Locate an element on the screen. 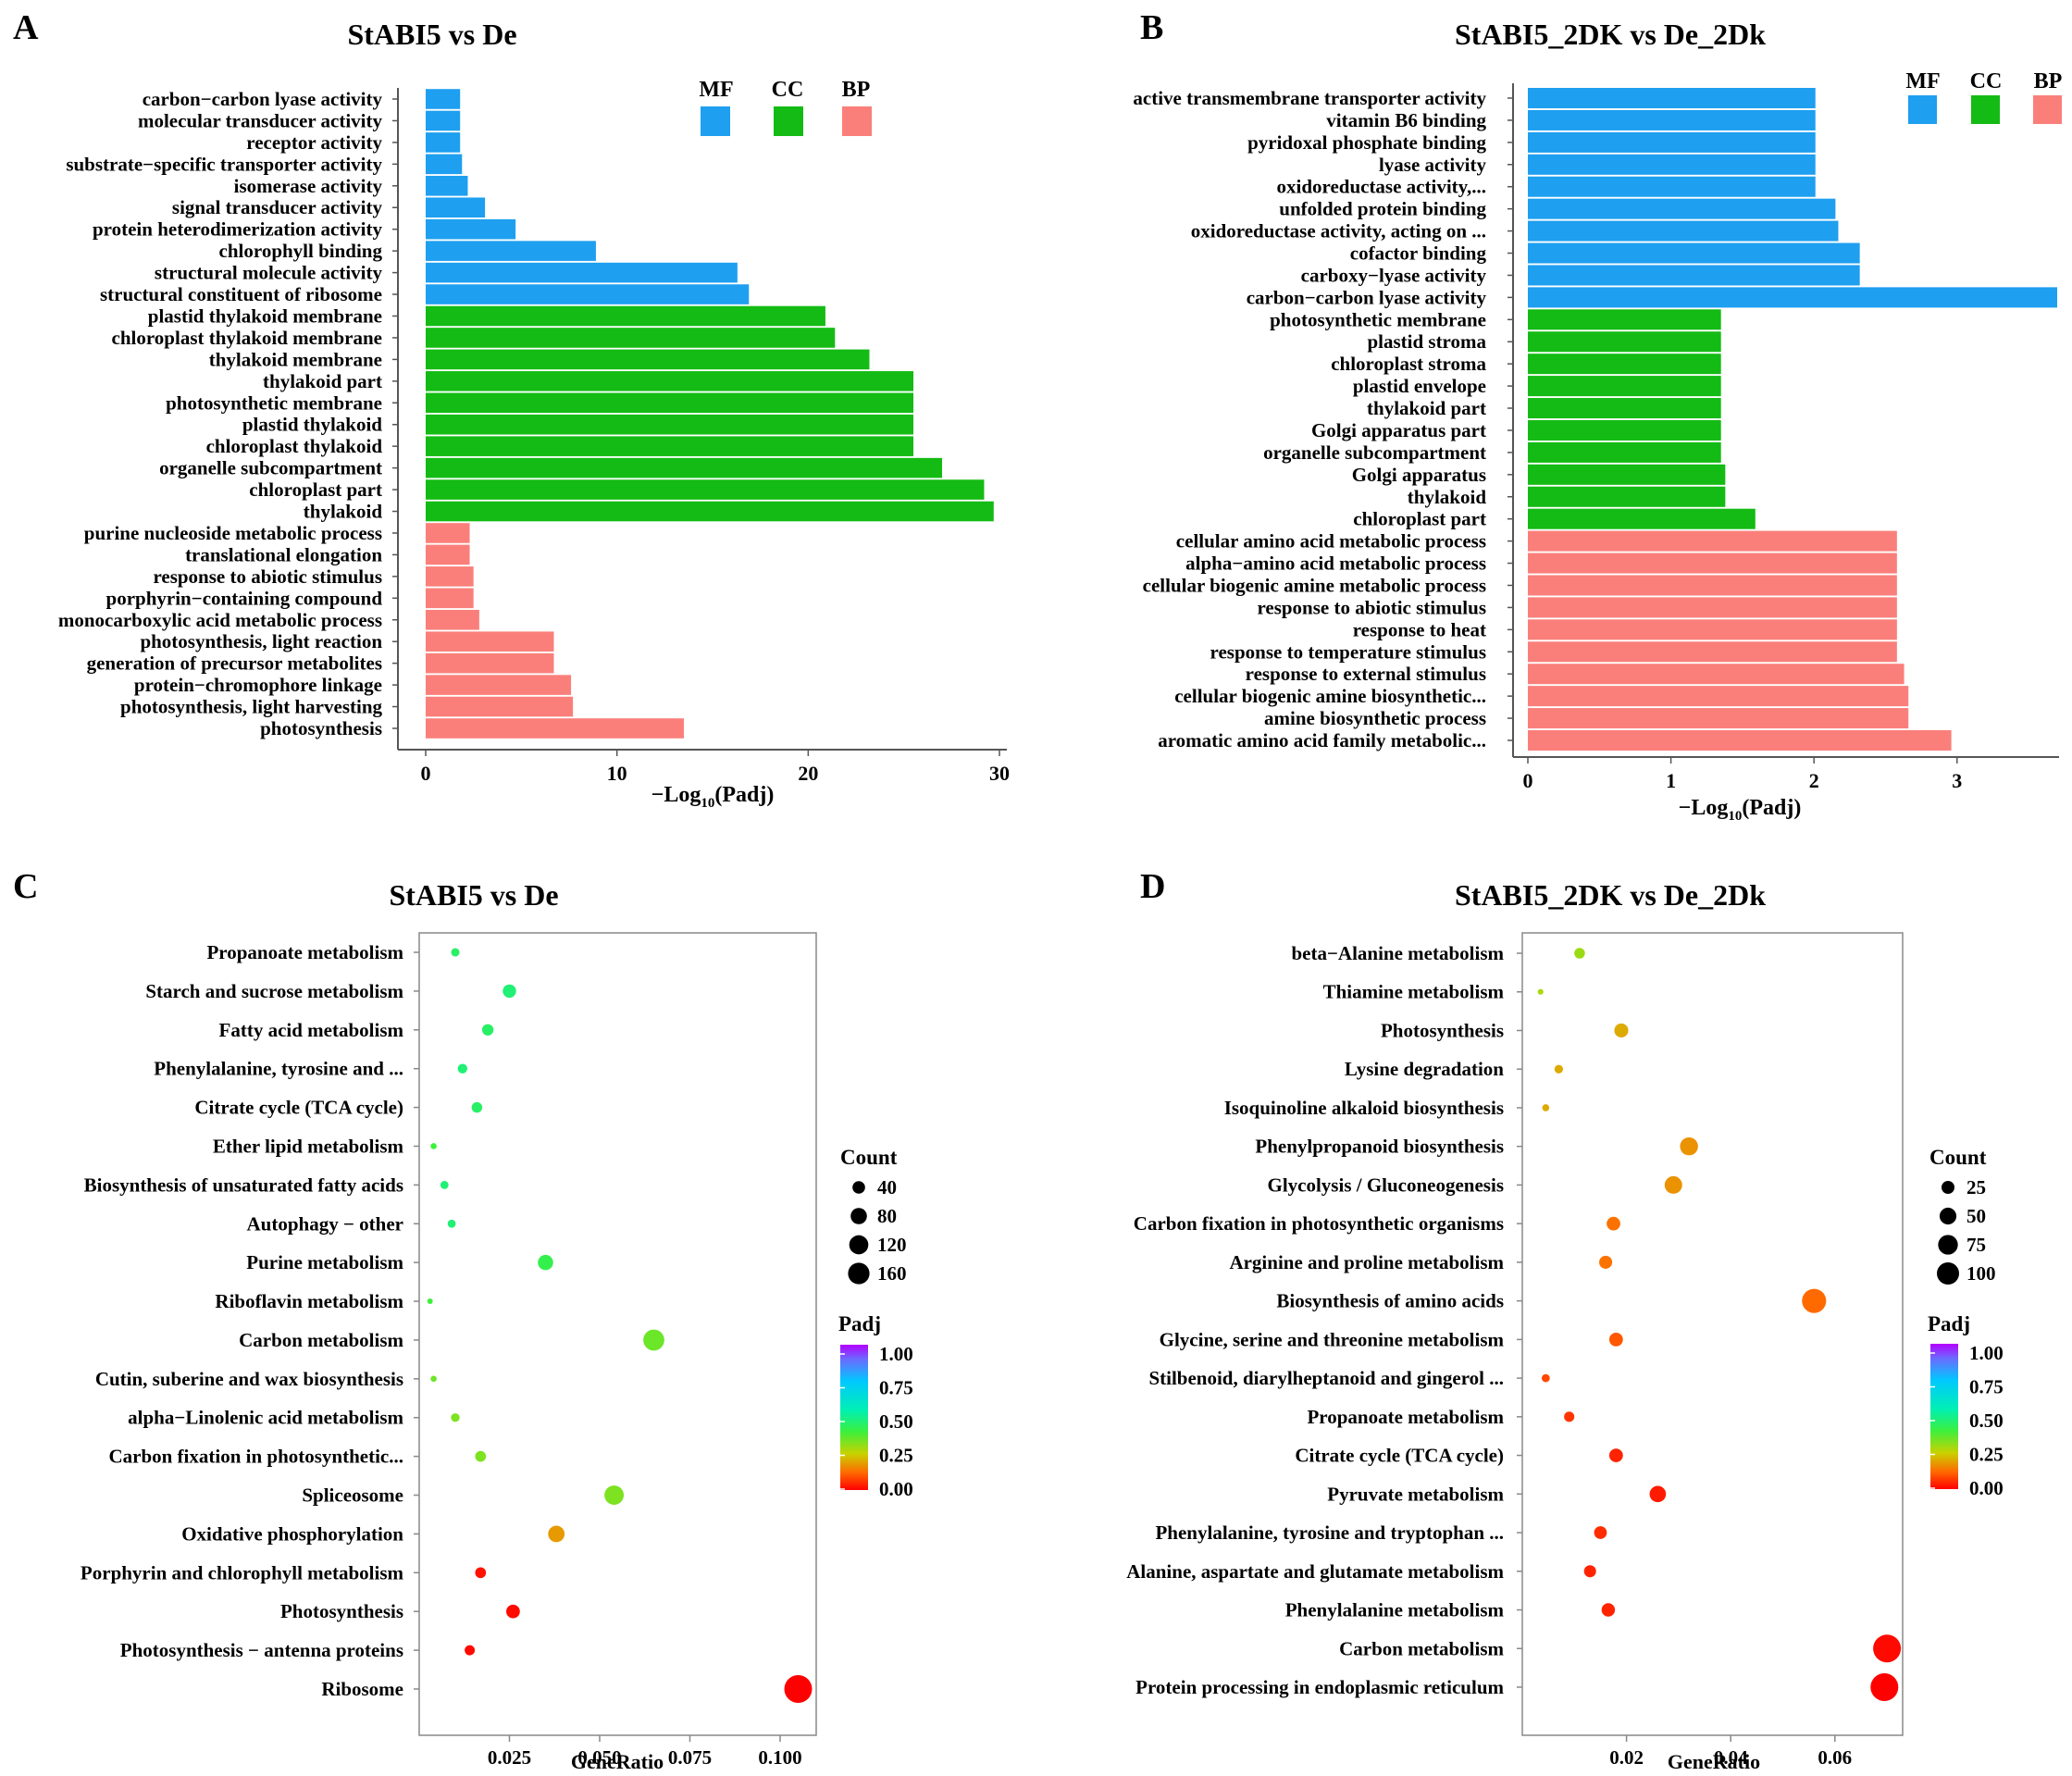 Image resolution: width=2072 pixels, height=1776 pixels. category-label: generation of precursor metabolites is located at coordinates (234, 663).